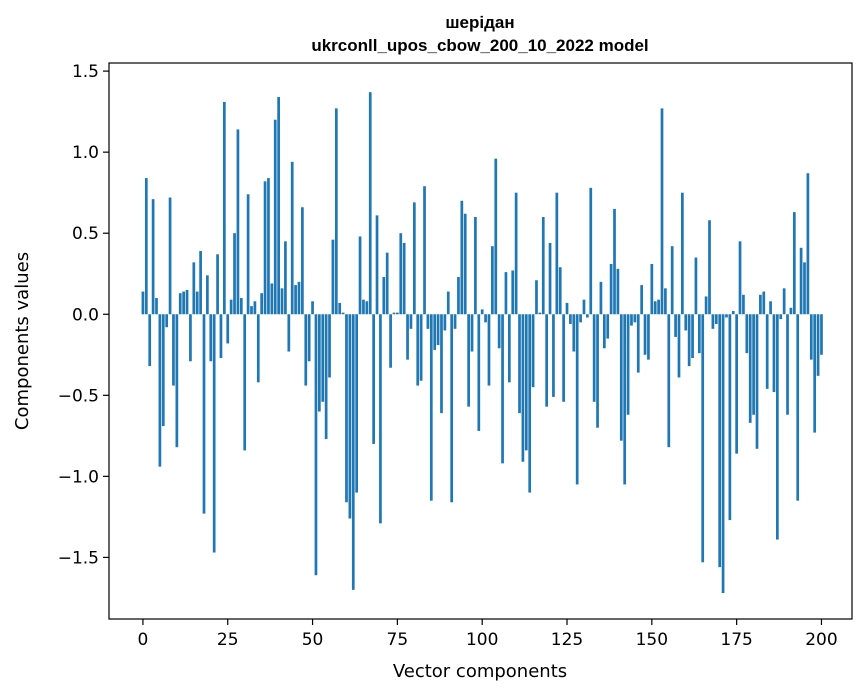  What do you see at coordinates (479, 45) in the screenshot?
I see `chart-subtitle: ukrconll_upos_cbow_200_10_2022 model` at bounding box center [479, 45].